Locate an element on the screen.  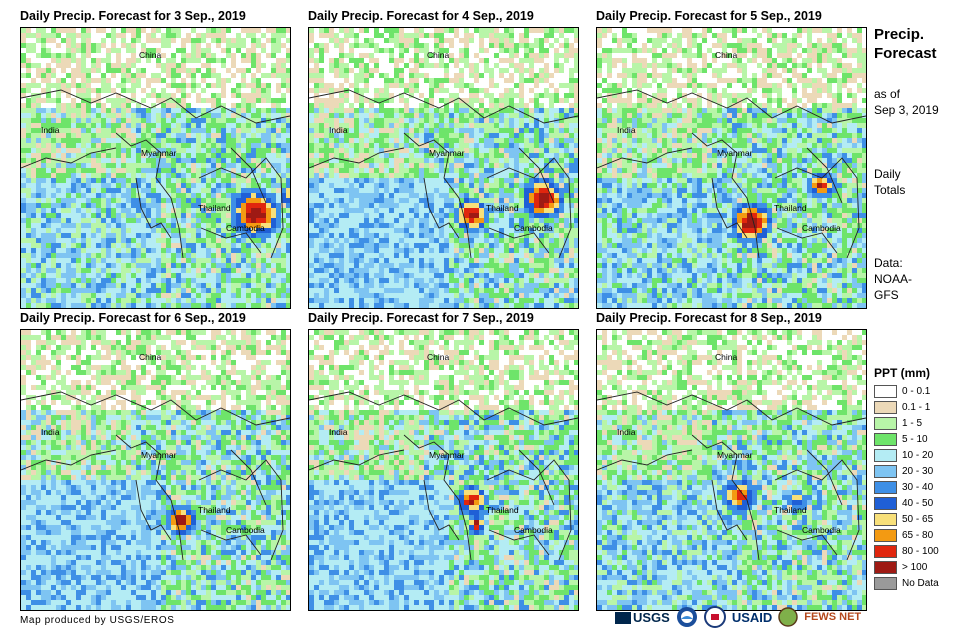
legend-item: > 100 is located at coordinates (906, 567).